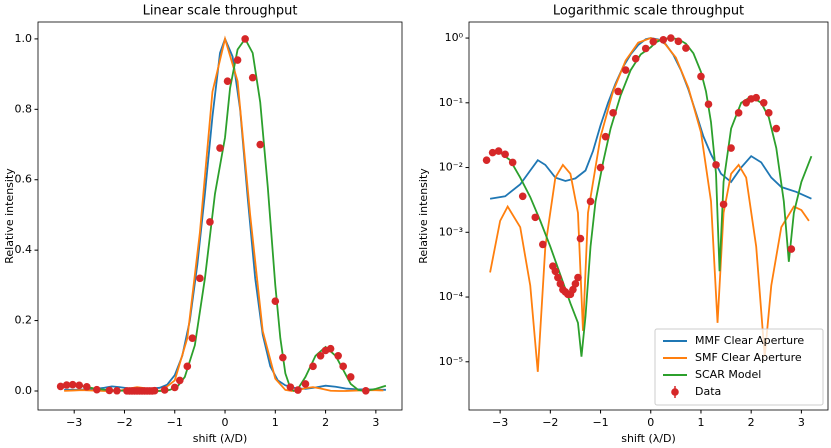  Describe the element at coordinates (650, 118) in the screenshot. I see `line` at that location.